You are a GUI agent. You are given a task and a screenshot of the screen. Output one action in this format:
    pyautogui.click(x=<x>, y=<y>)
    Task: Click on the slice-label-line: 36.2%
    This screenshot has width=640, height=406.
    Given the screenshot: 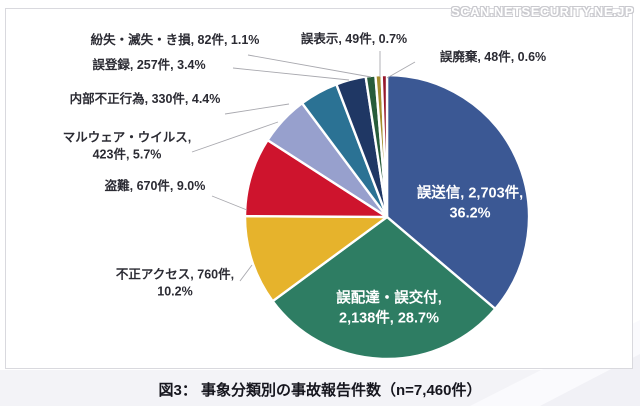 What is the action you would take?
    pyautogui.click(x=470, y=213)
    